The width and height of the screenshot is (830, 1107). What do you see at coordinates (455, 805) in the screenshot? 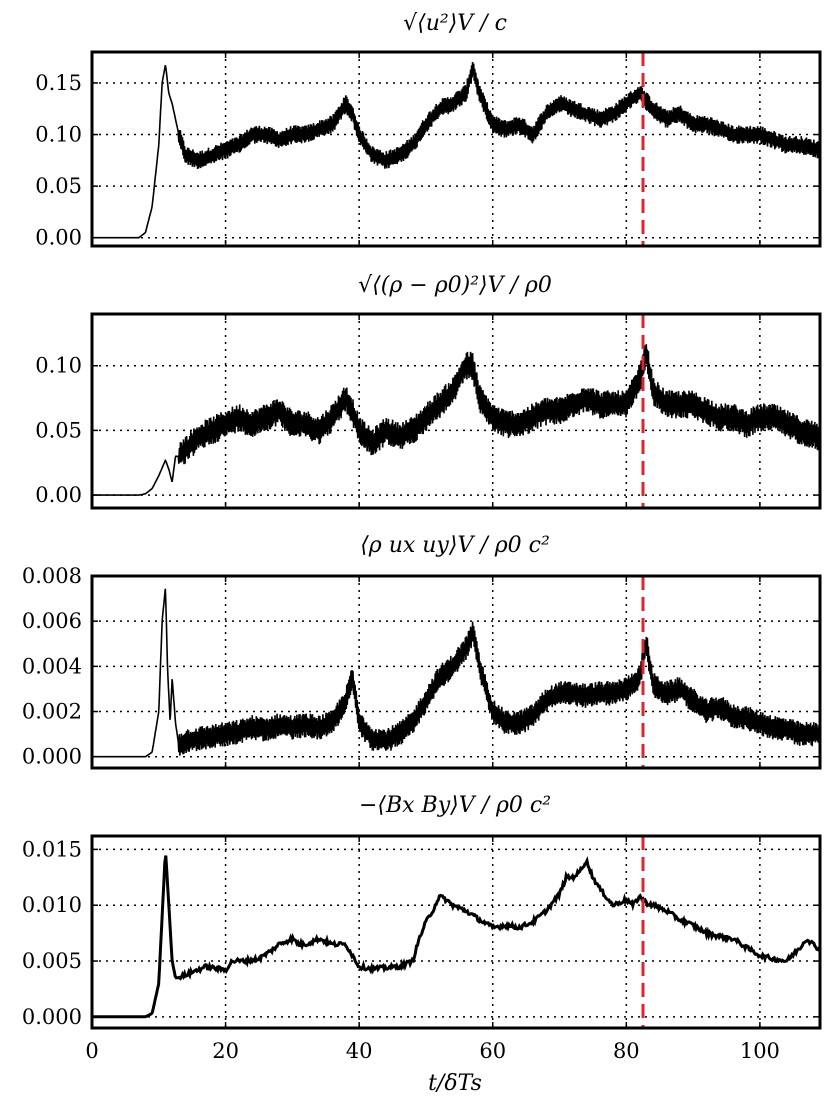
I see `panel-4-title: −⟨Bx By⟩V / ρ0 c²` at bounding box center [455, 805].